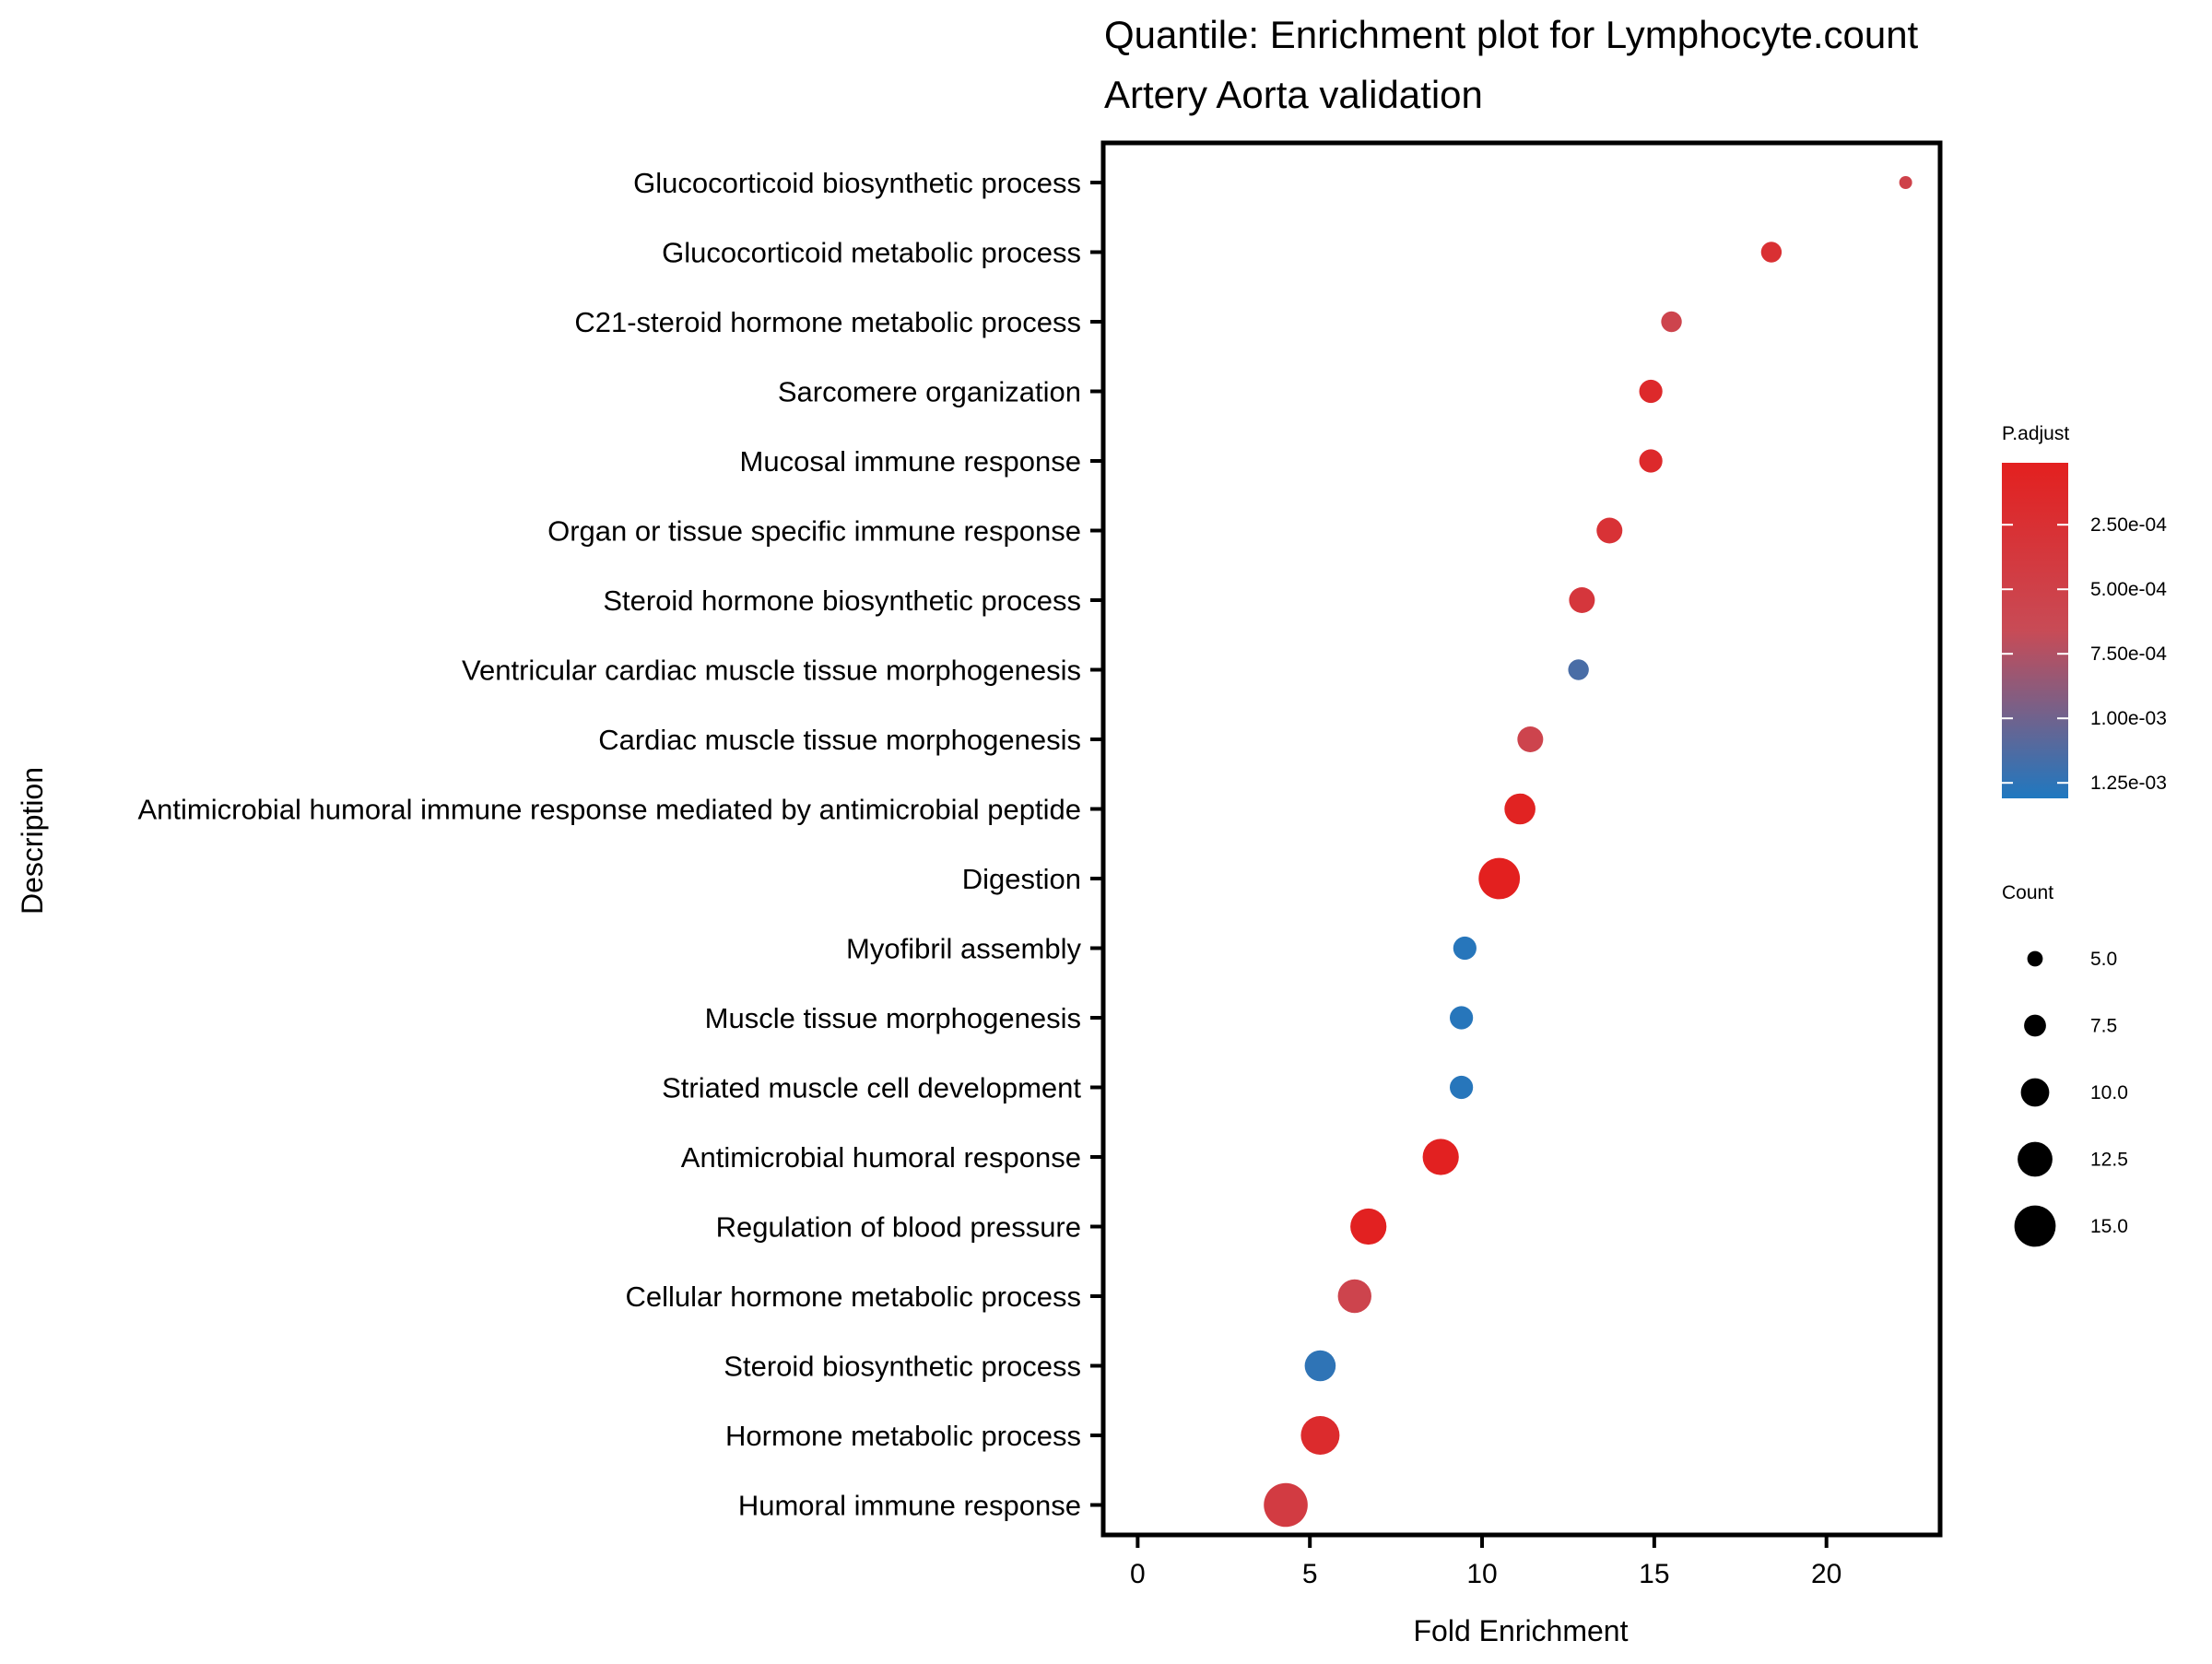  Describe the element at coordinates (2109, 1092) in the screenshot. I see `size-legend-label: 10.0` at that location.